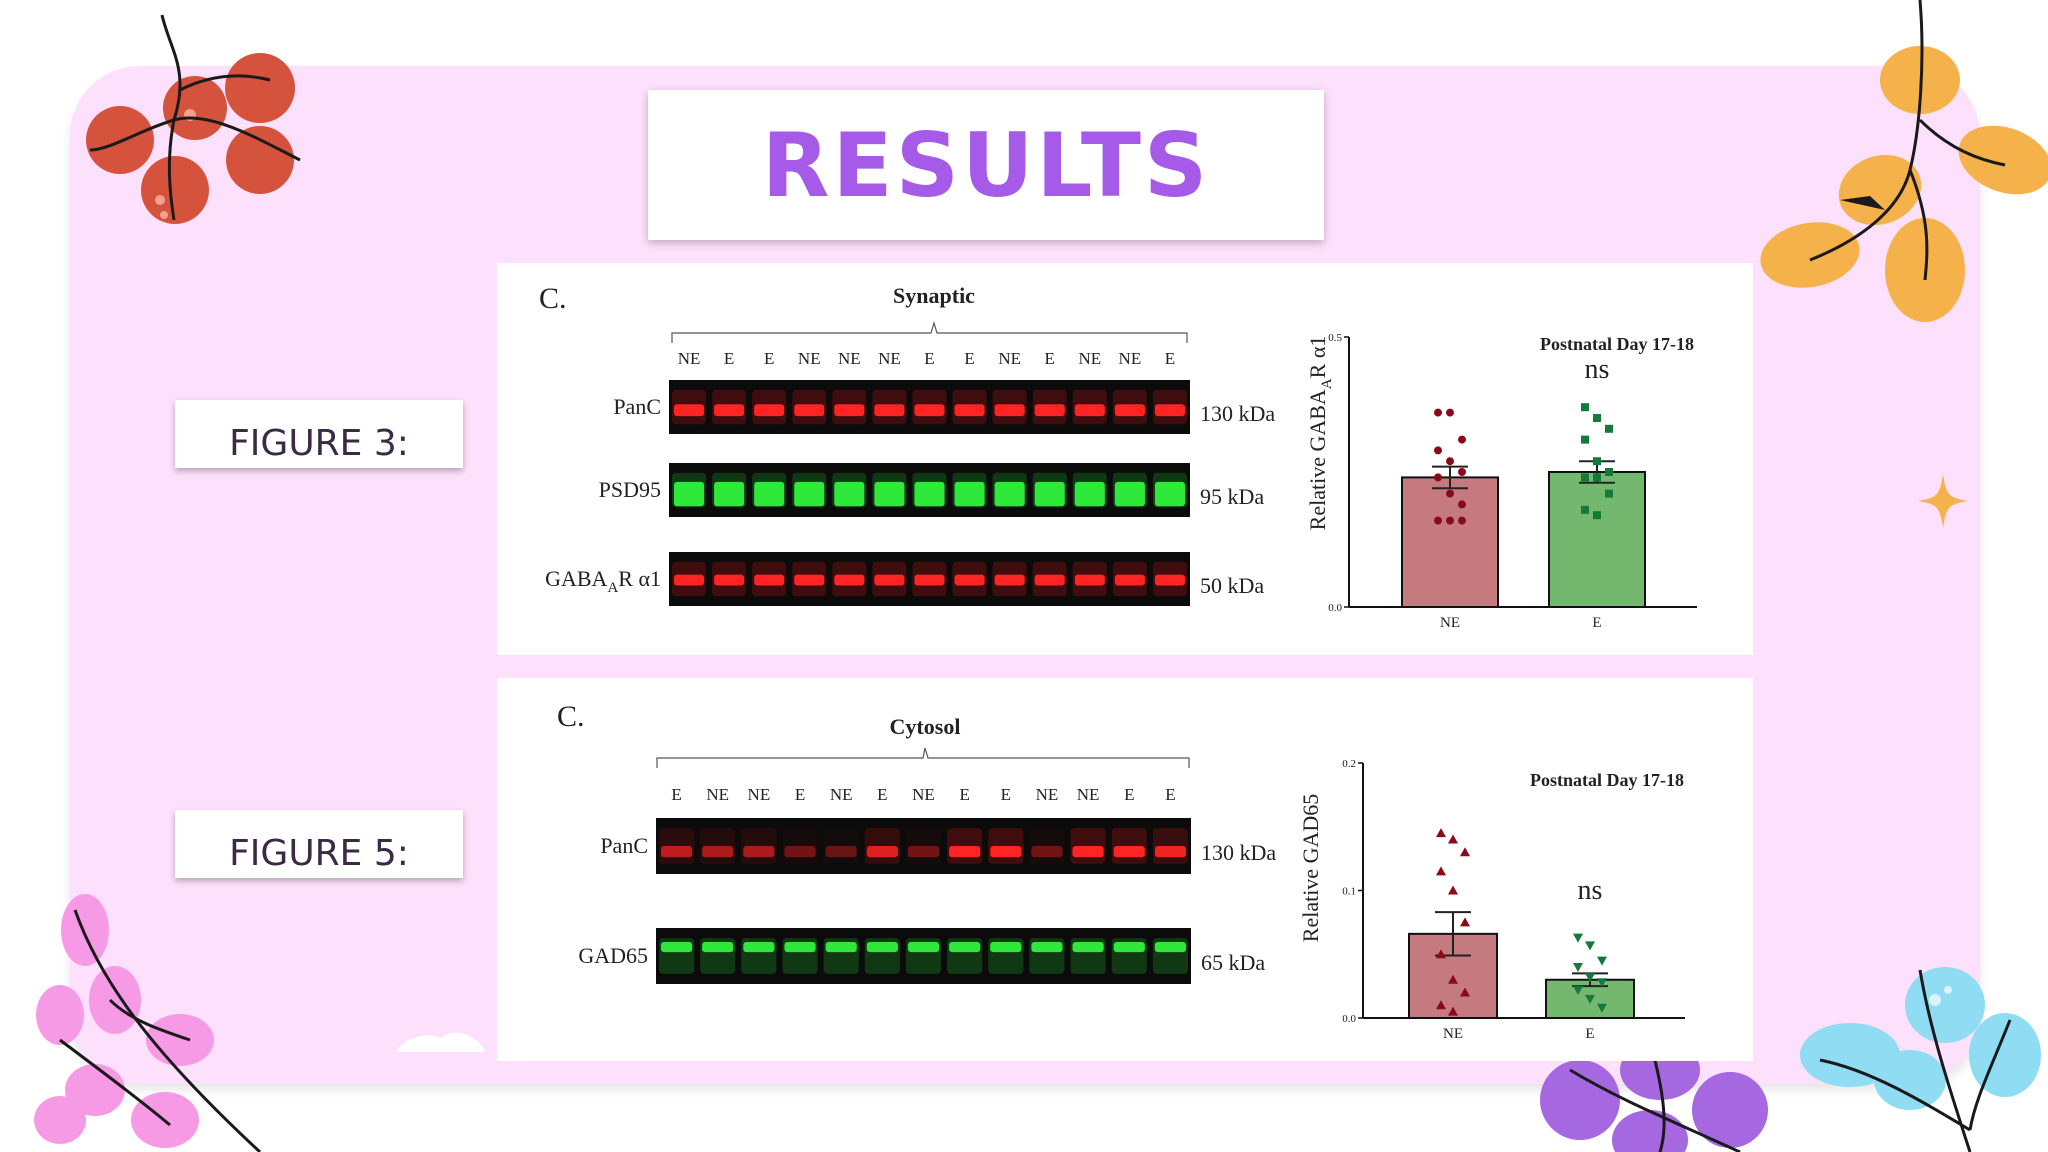 This screenshot has height=1152, width=2048. Describe the element at coordinates (1232, 585) in the screenshot. I see `blot-kda-label: 50 kDa` at that location.